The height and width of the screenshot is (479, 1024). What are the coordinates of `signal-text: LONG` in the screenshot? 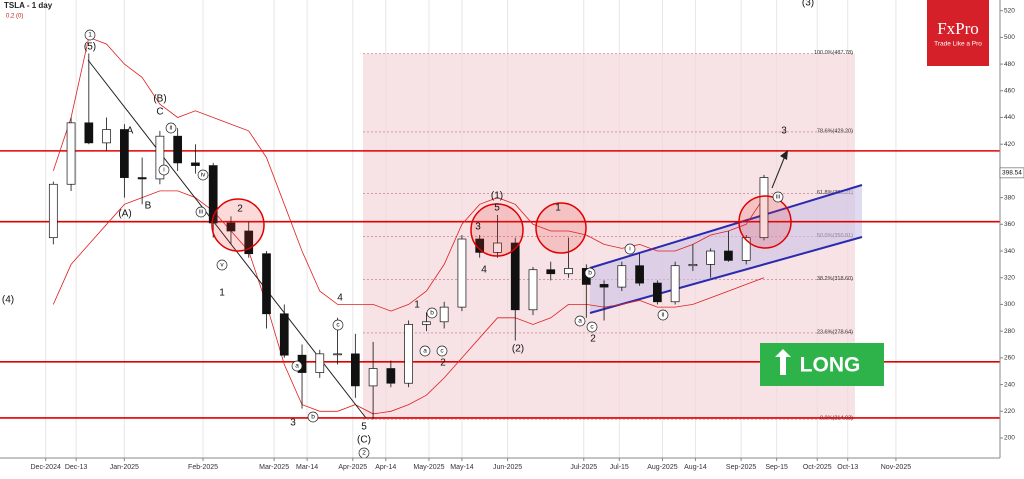 It's located at (830, 365).